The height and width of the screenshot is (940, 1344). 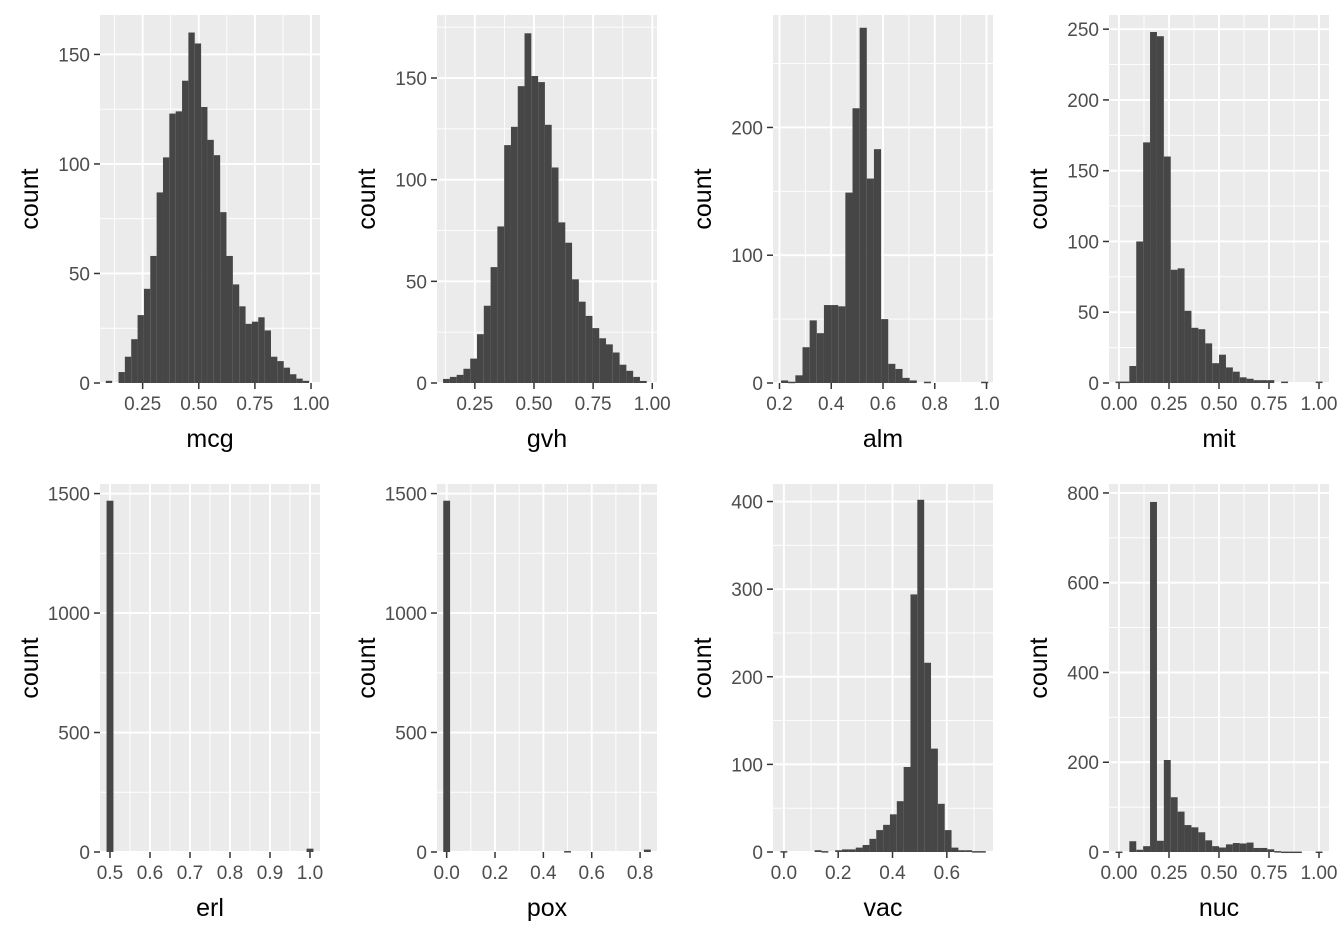 What do you see at coordinates (30, 198) in the screenshot?
I see `y-axis-title: count` at bounding box center [30, 198].